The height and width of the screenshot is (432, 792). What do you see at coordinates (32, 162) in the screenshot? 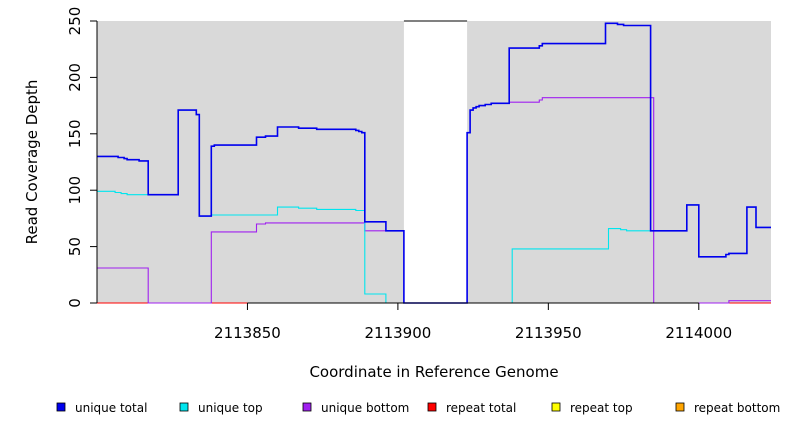
I see `y-axis-title: Read Coverage Depth` at bounding box center [32, 162].